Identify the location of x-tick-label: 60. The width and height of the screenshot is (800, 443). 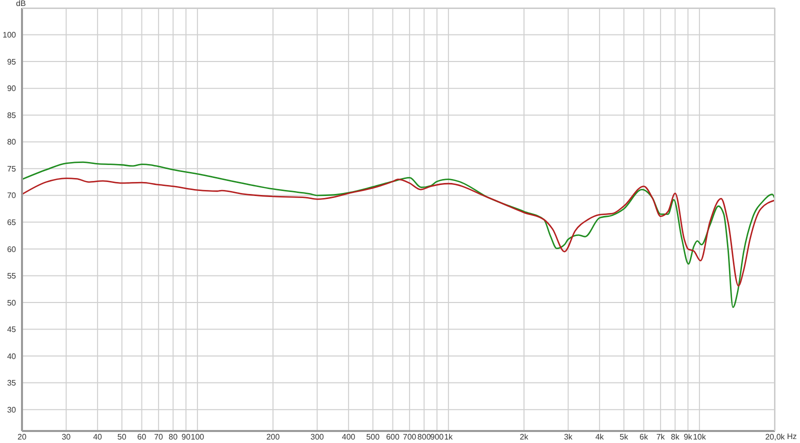
(142, 437).